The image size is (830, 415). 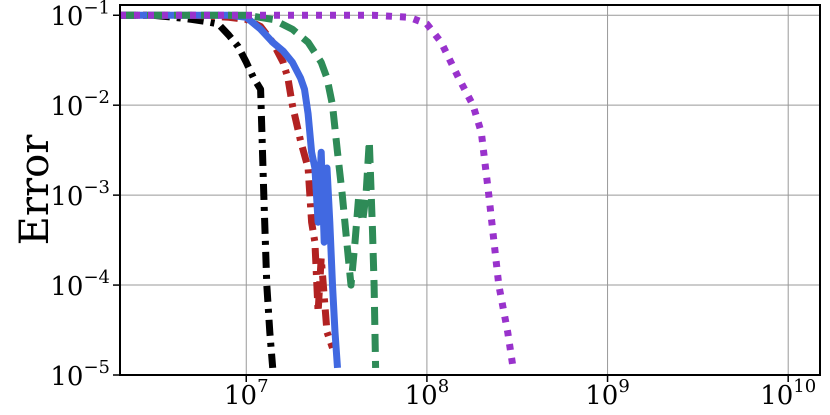 I want to click on y-tick-exponent: −3, so click(x=96, y=187).